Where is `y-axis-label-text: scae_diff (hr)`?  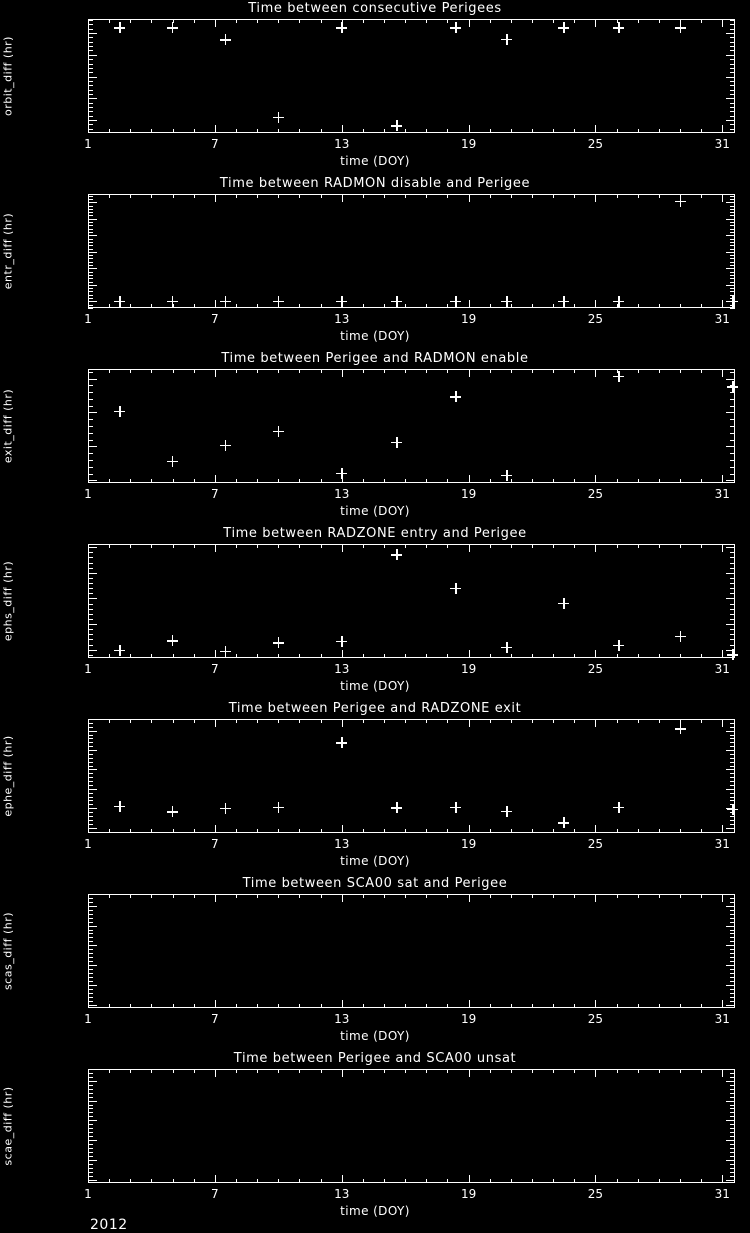
y-axis-label-text: scae_diff (hr) is located at coordinates (8, 1126).